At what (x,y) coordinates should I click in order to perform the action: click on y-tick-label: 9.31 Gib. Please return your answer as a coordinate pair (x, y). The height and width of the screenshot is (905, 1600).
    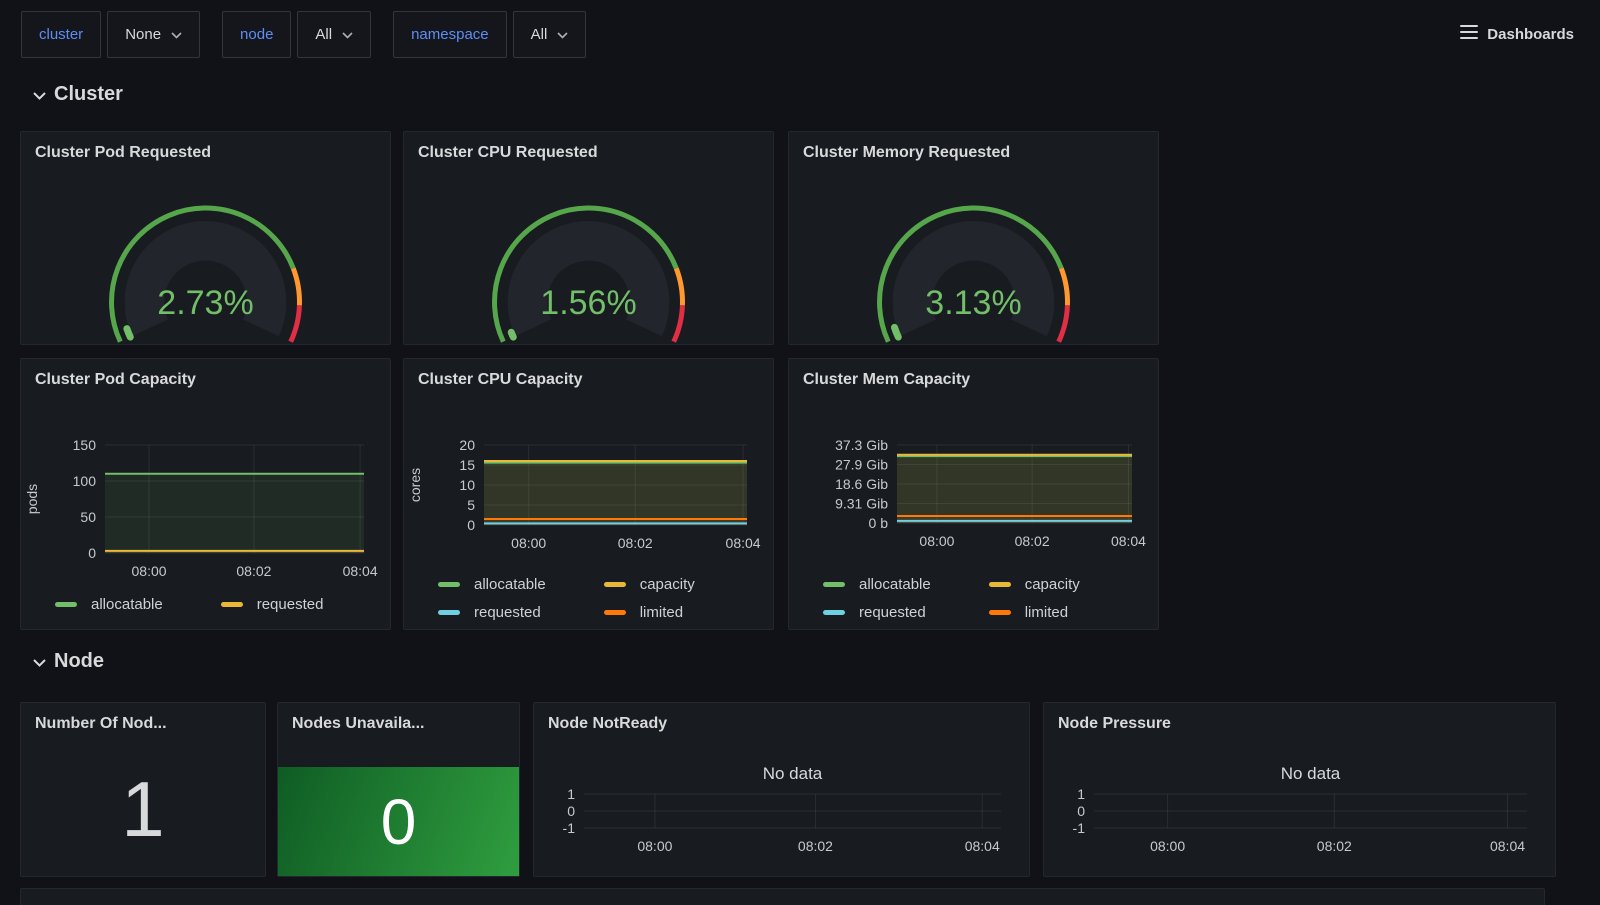
    Looking at the image, I should click on (861, 504).